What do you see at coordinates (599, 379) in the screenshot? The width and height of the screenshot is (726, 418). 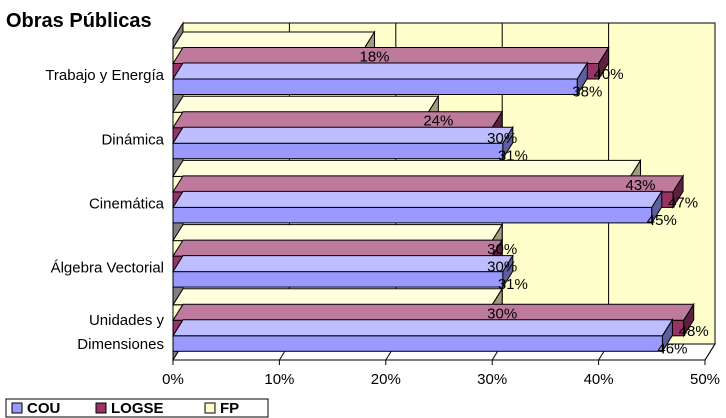 I see `tick-label: 40%` at bounding box center [599, 379].